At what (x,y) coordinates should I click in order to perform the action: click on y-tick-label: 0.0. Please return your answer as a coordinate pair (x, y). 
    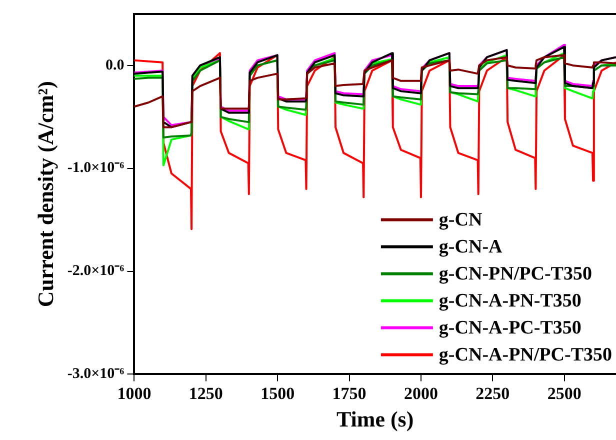
    Looking at the image, I should click on (114, 65).